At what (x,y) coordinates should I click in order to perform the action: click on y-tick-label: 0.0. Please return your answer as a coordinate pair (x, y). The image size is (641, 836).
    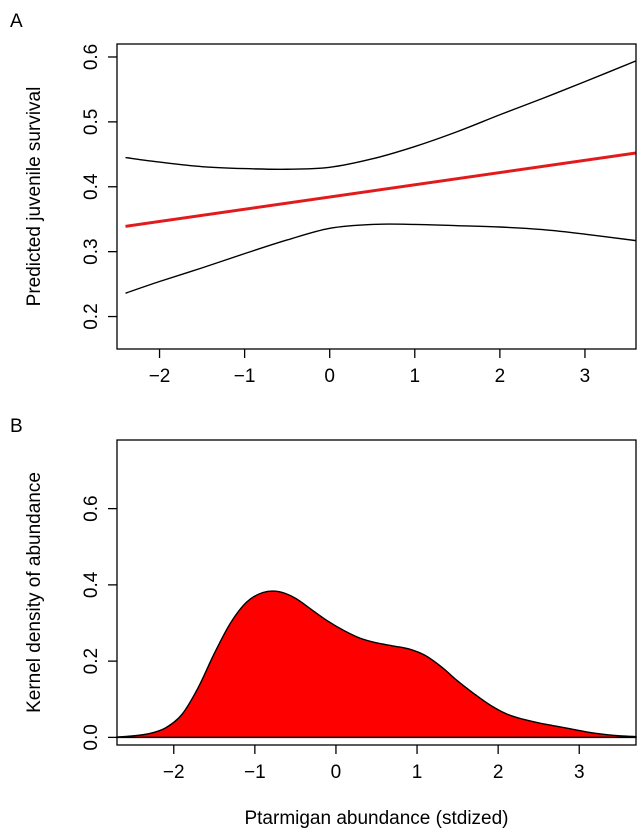
    Looking at the image, I should click on (91, 737).